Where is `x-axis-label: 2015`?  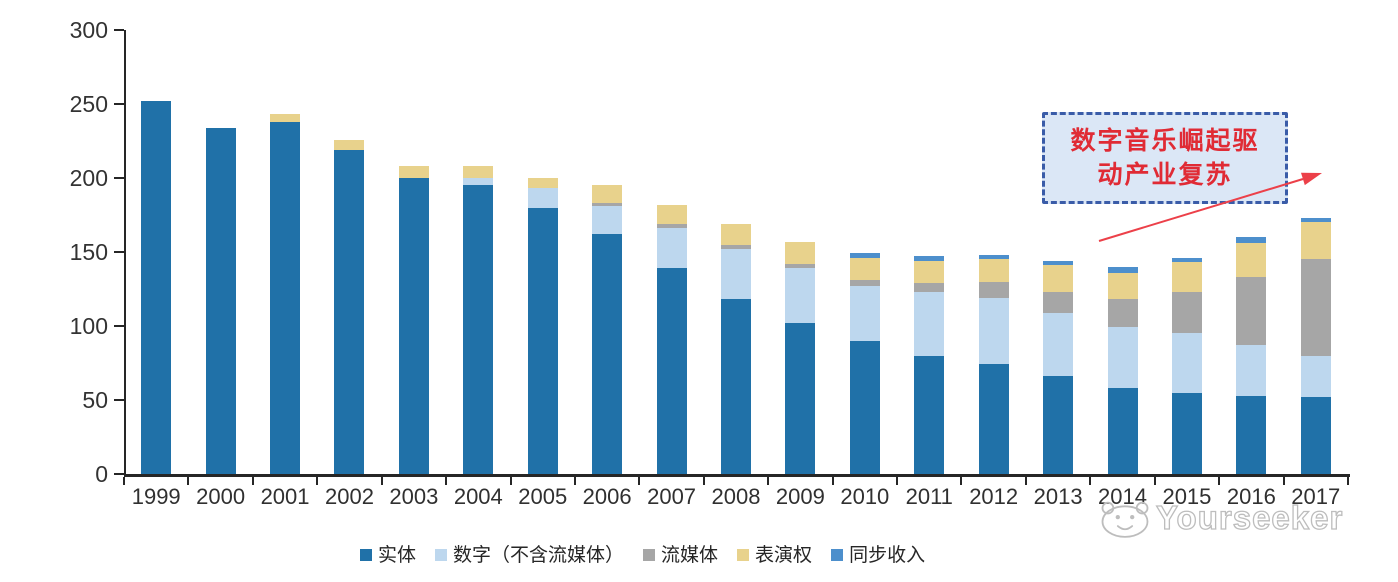
x-axis-label: 2015 is located at coordinates (1187, 496).